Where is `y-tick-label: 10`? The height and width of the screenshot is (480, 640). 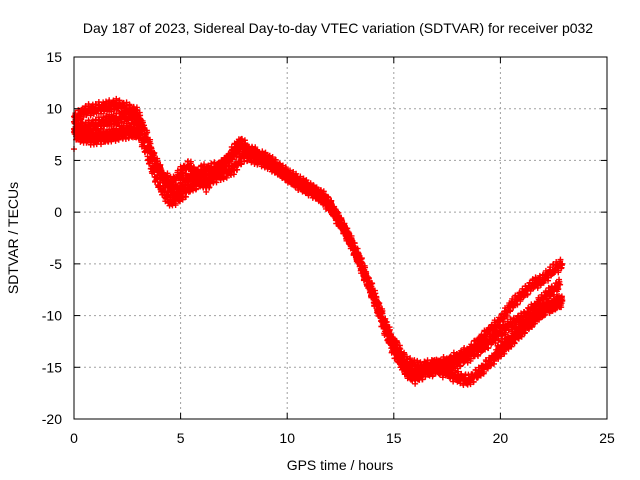 y-tick-label: 10 is located at coordinates (54, 109).